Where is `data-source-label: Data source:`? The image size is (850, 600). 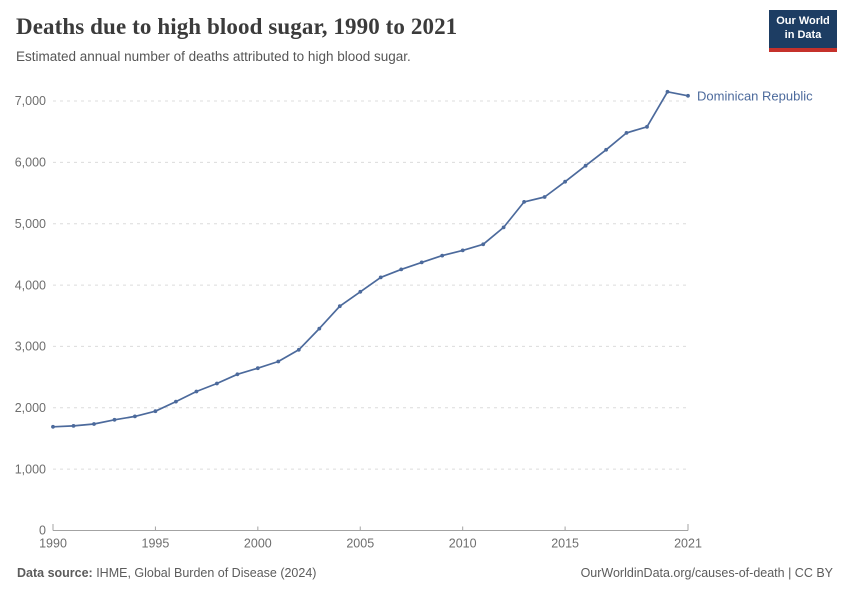 data-source-label: Data source: is located at coordinates (55, 573).